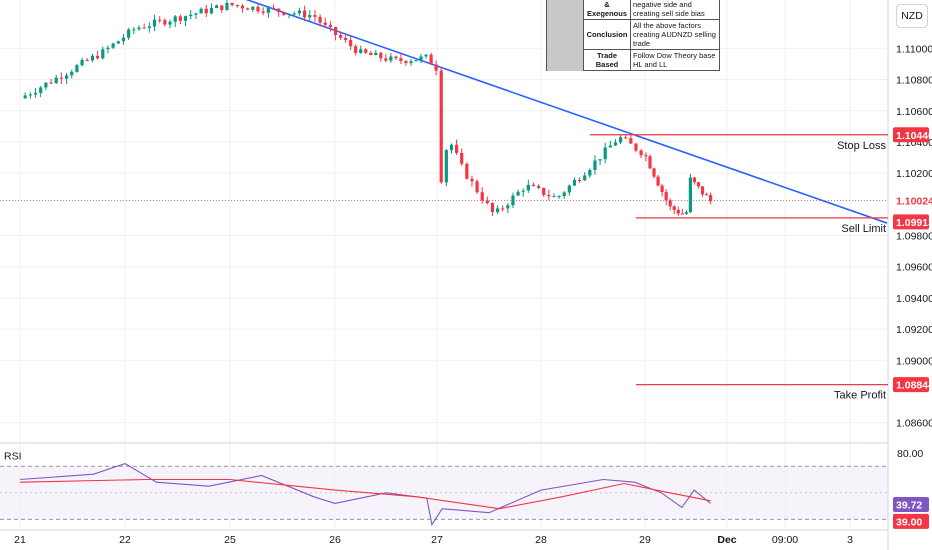 The width and height of the screenshot is (932, 550). I want to click on tag-text: 39.72, so click(909, 505).